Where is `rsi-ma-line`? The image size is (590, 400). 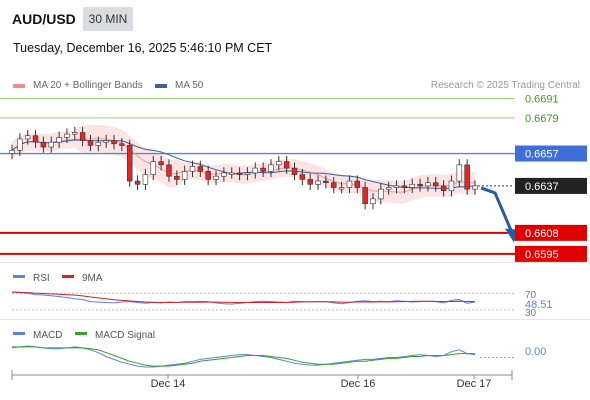 rsi-ma-line is located at coordinates (243, 297).